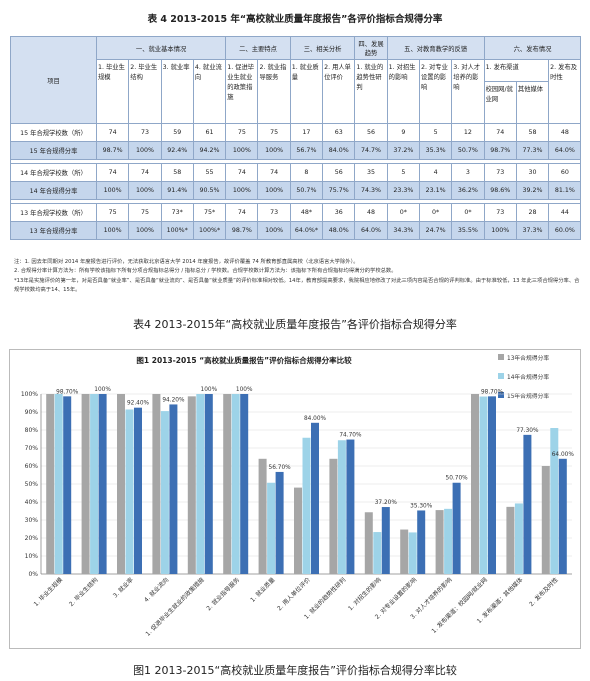  I want to click on table-cell: 23.3%, so click(403, 190).